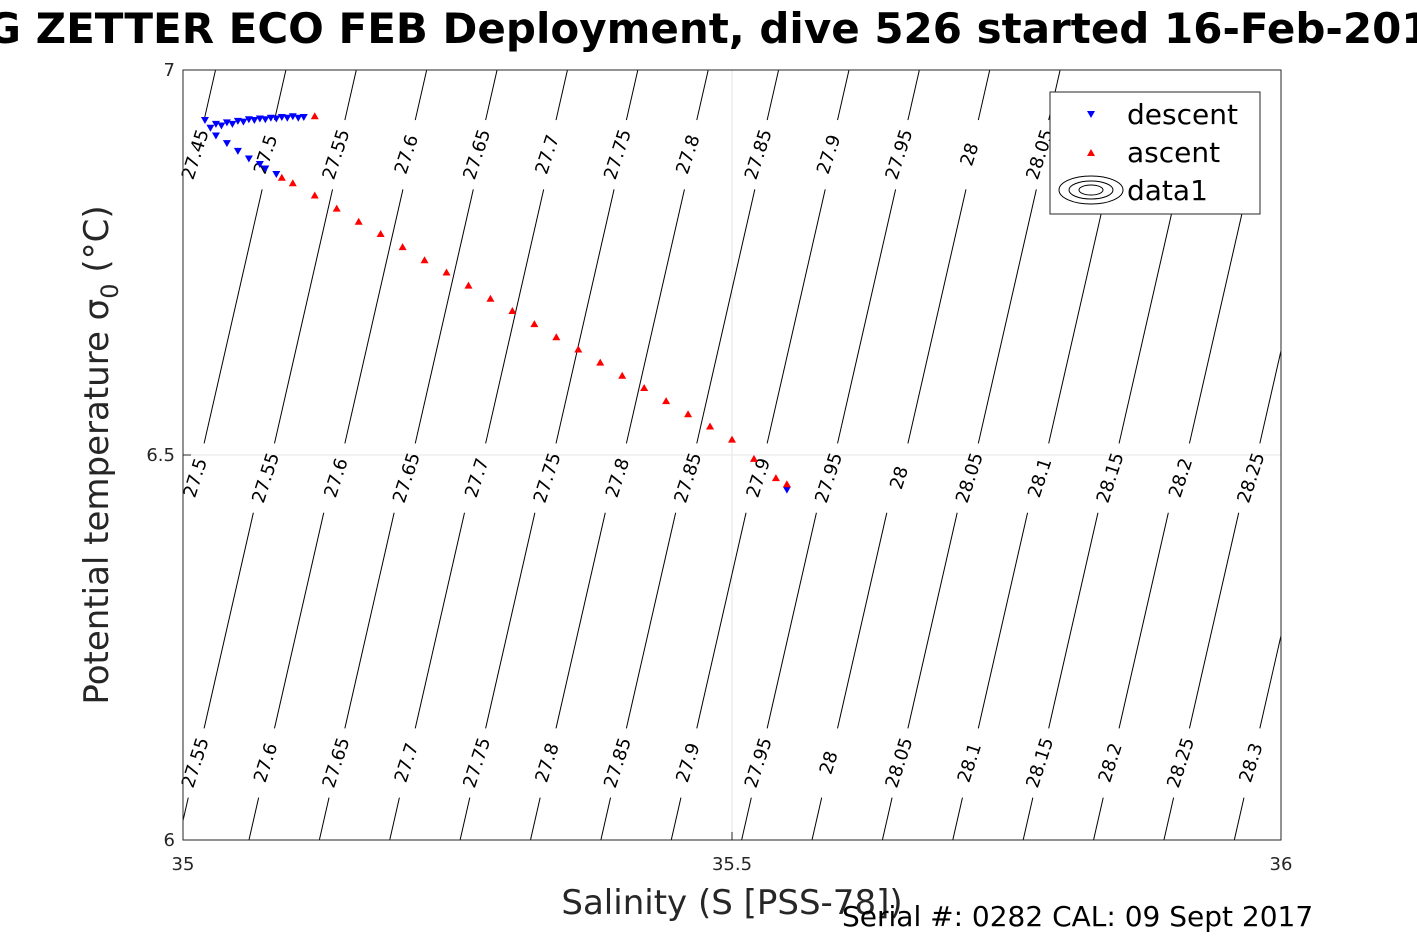 This screenshot has width=1417, height=945. I want to click on y-axis-label-subscript: 0, so click(110, 290).